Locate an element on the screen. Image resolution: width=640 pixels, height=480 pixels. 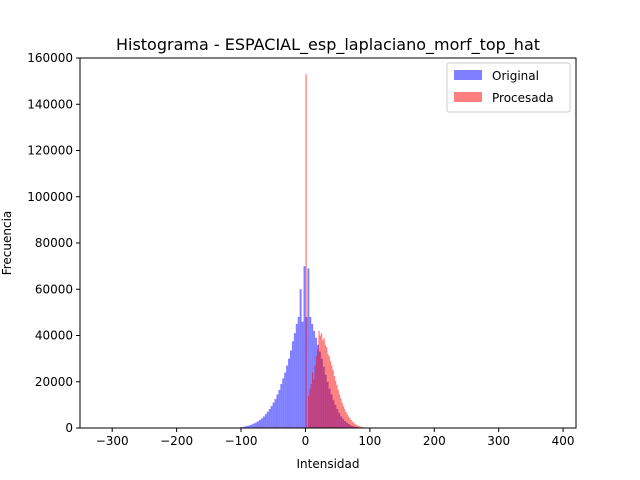
y-tick-label: 80000 is located at coordinates (54, 243).